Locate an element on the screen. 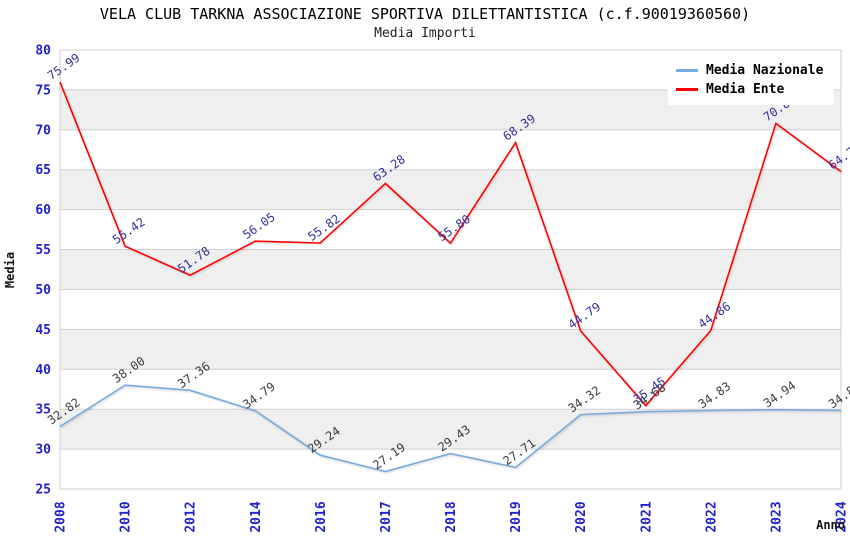 The height and width of the screenshot is (550, 850). svg-text: 2016 is located at coordinates (321, 516).